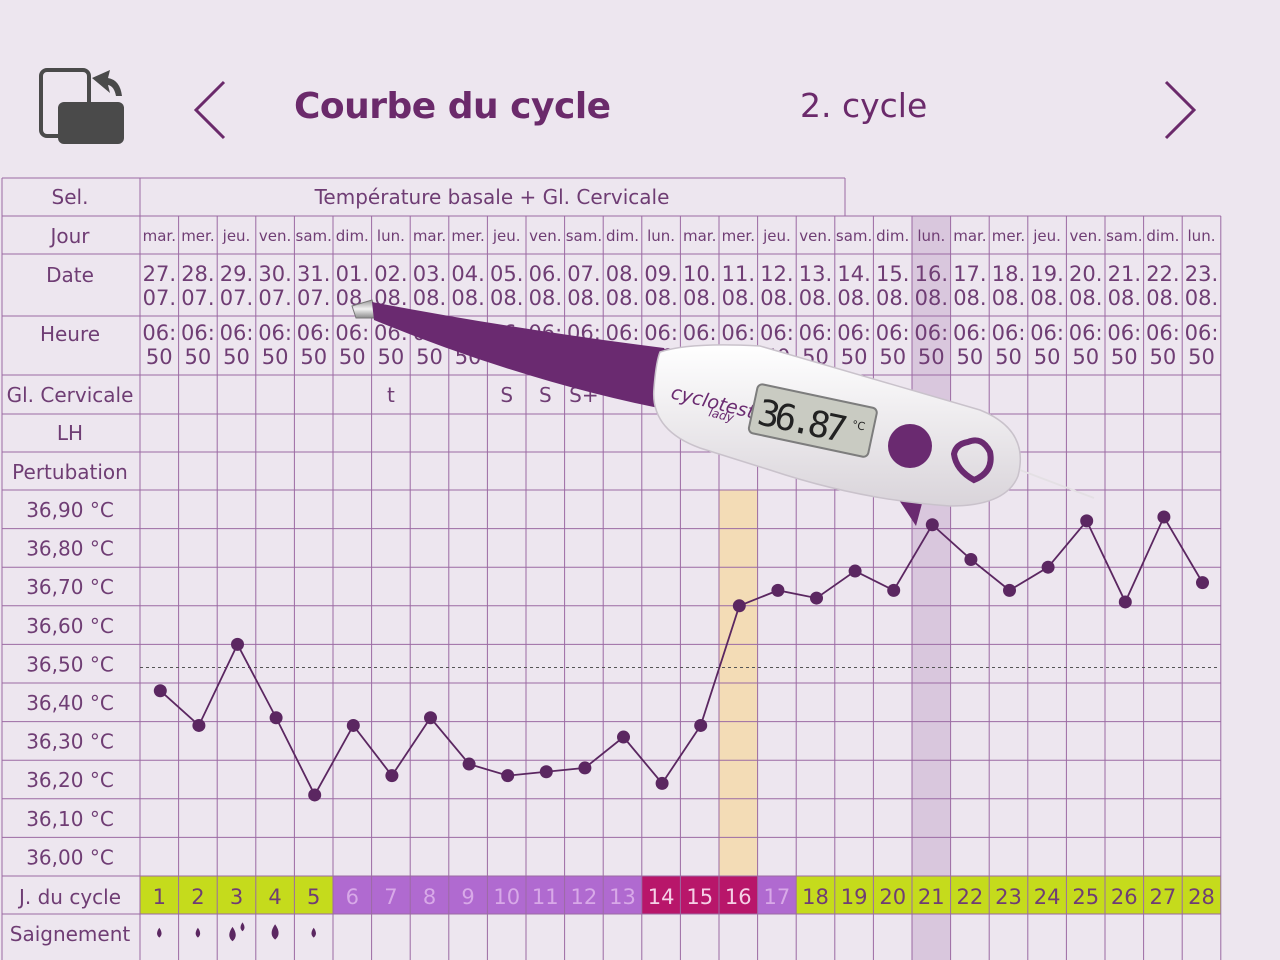 The width and height of the screenshot is (1280, 960). Describe the element at coordinates (429, 274) in the screenshot. I see `date-label: 03.` at that location.